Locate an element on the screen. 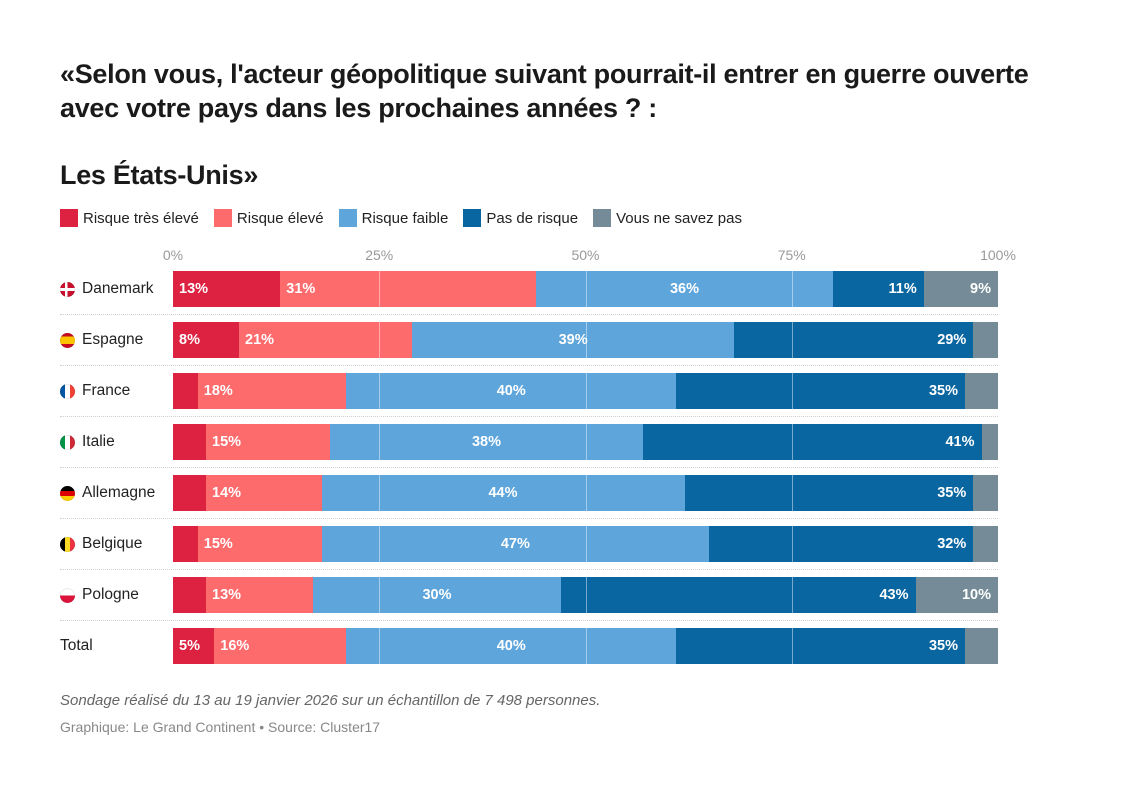  y-axis-label: Espagne is located at coordinates (101, 340).